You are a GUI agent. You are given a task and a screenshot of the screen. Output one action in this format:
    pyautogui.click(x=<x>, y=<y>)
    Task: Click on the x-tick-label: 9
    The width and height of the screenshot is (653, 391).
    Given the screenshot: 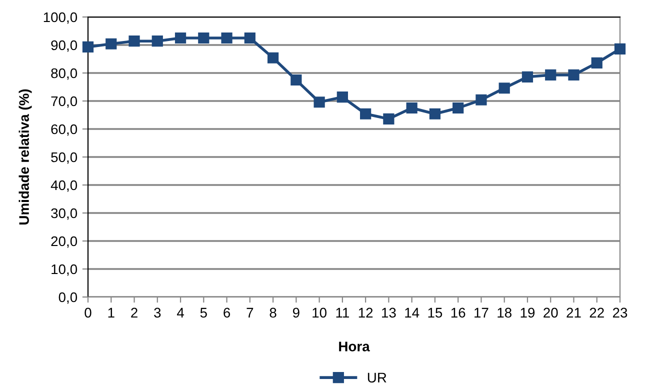 What is the action you would take?
    pyautogui.click(x=296, y=313)
    